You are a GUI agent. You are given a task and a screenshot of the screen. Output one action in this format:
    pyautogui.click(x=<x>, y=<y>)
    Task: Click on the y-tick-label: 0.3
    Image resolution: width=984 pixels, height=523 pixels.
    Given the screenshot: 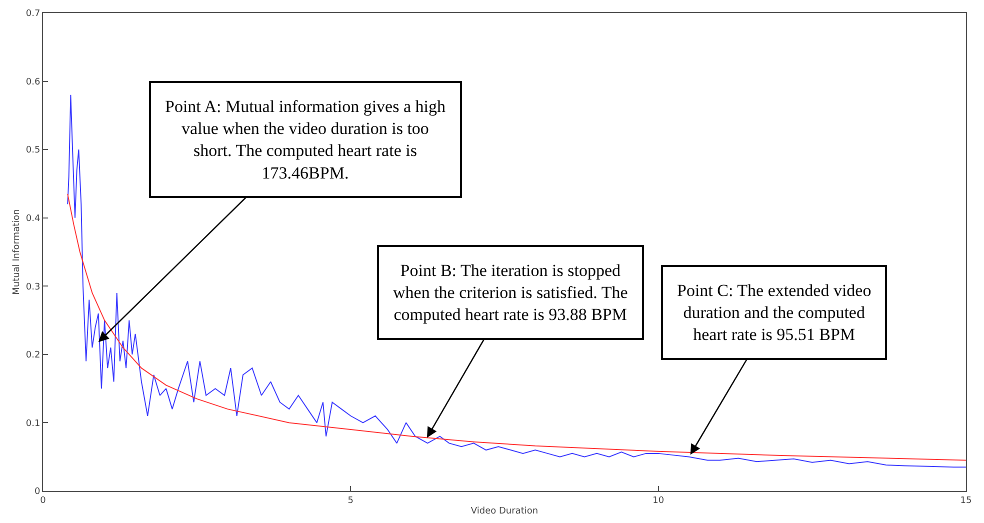 What is the action you would take?
    pyautogui.click(x=33, y=287)
    